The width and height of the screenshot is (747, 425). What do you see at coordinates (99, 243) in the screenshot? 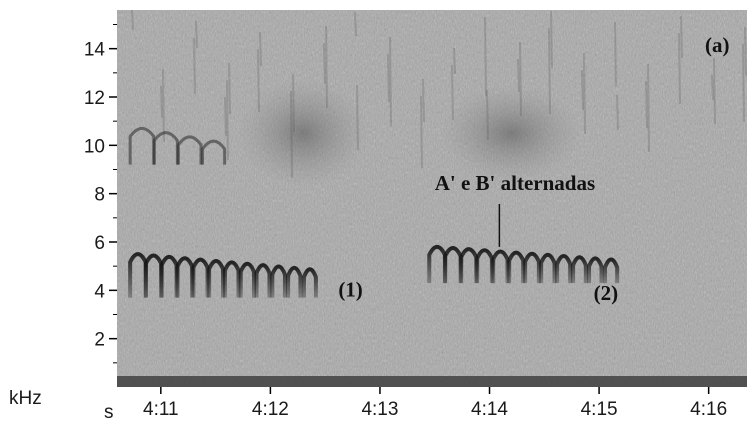
I see `y-tick-label: 6` at bounding box center [99, 243].